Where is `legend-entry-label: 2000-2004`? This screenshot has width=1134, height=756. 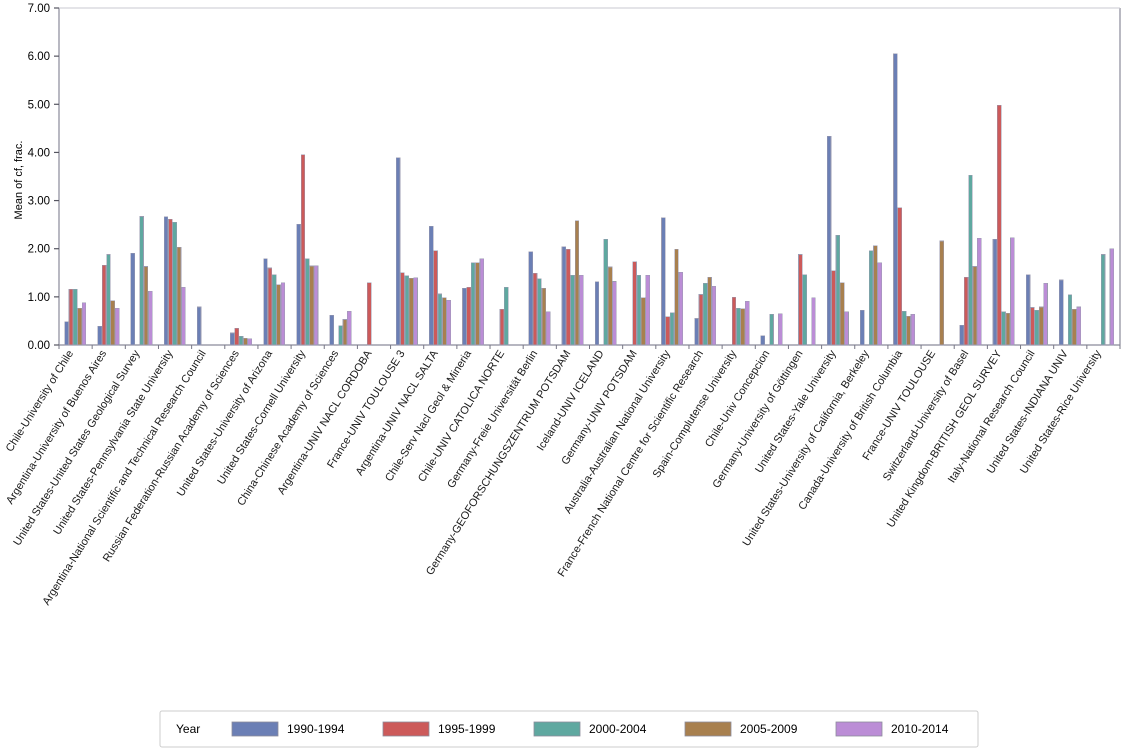
legend-entry-label: 2000-2004 is located at coordinates (618, 729).